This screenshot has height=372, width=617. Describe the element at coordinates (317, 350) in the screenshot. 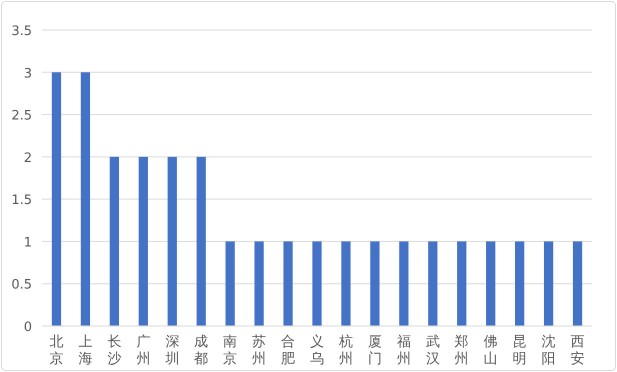

I see `x-tick-label: 义乌` at that location.